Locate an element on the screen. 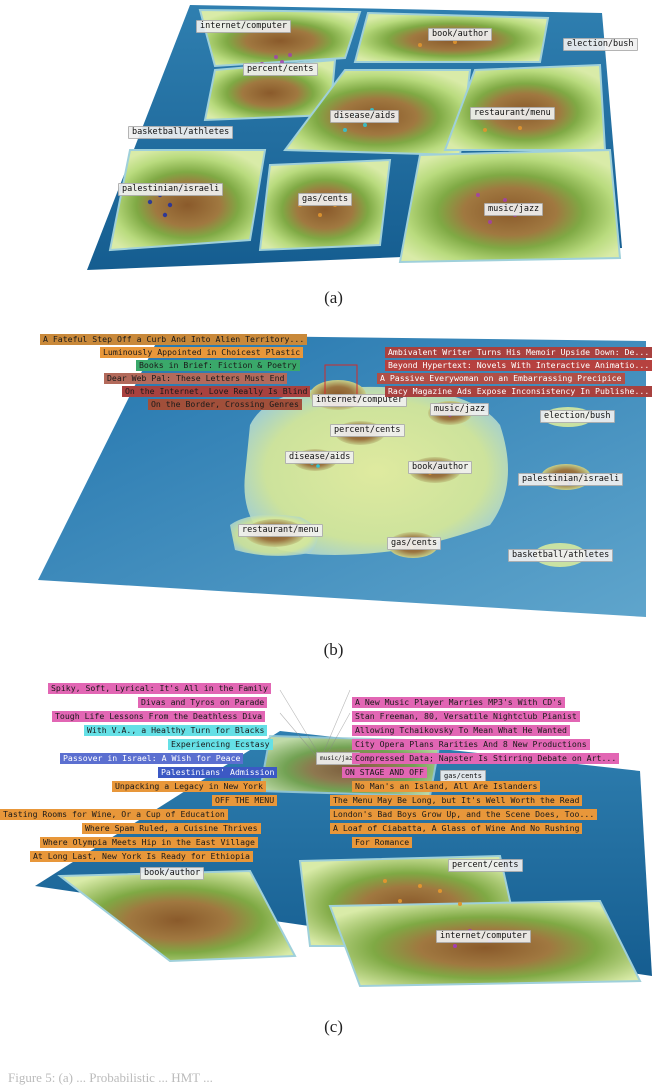 The image size is (667, 1088). caption-b: (b) is located at coordinates (333, 649).